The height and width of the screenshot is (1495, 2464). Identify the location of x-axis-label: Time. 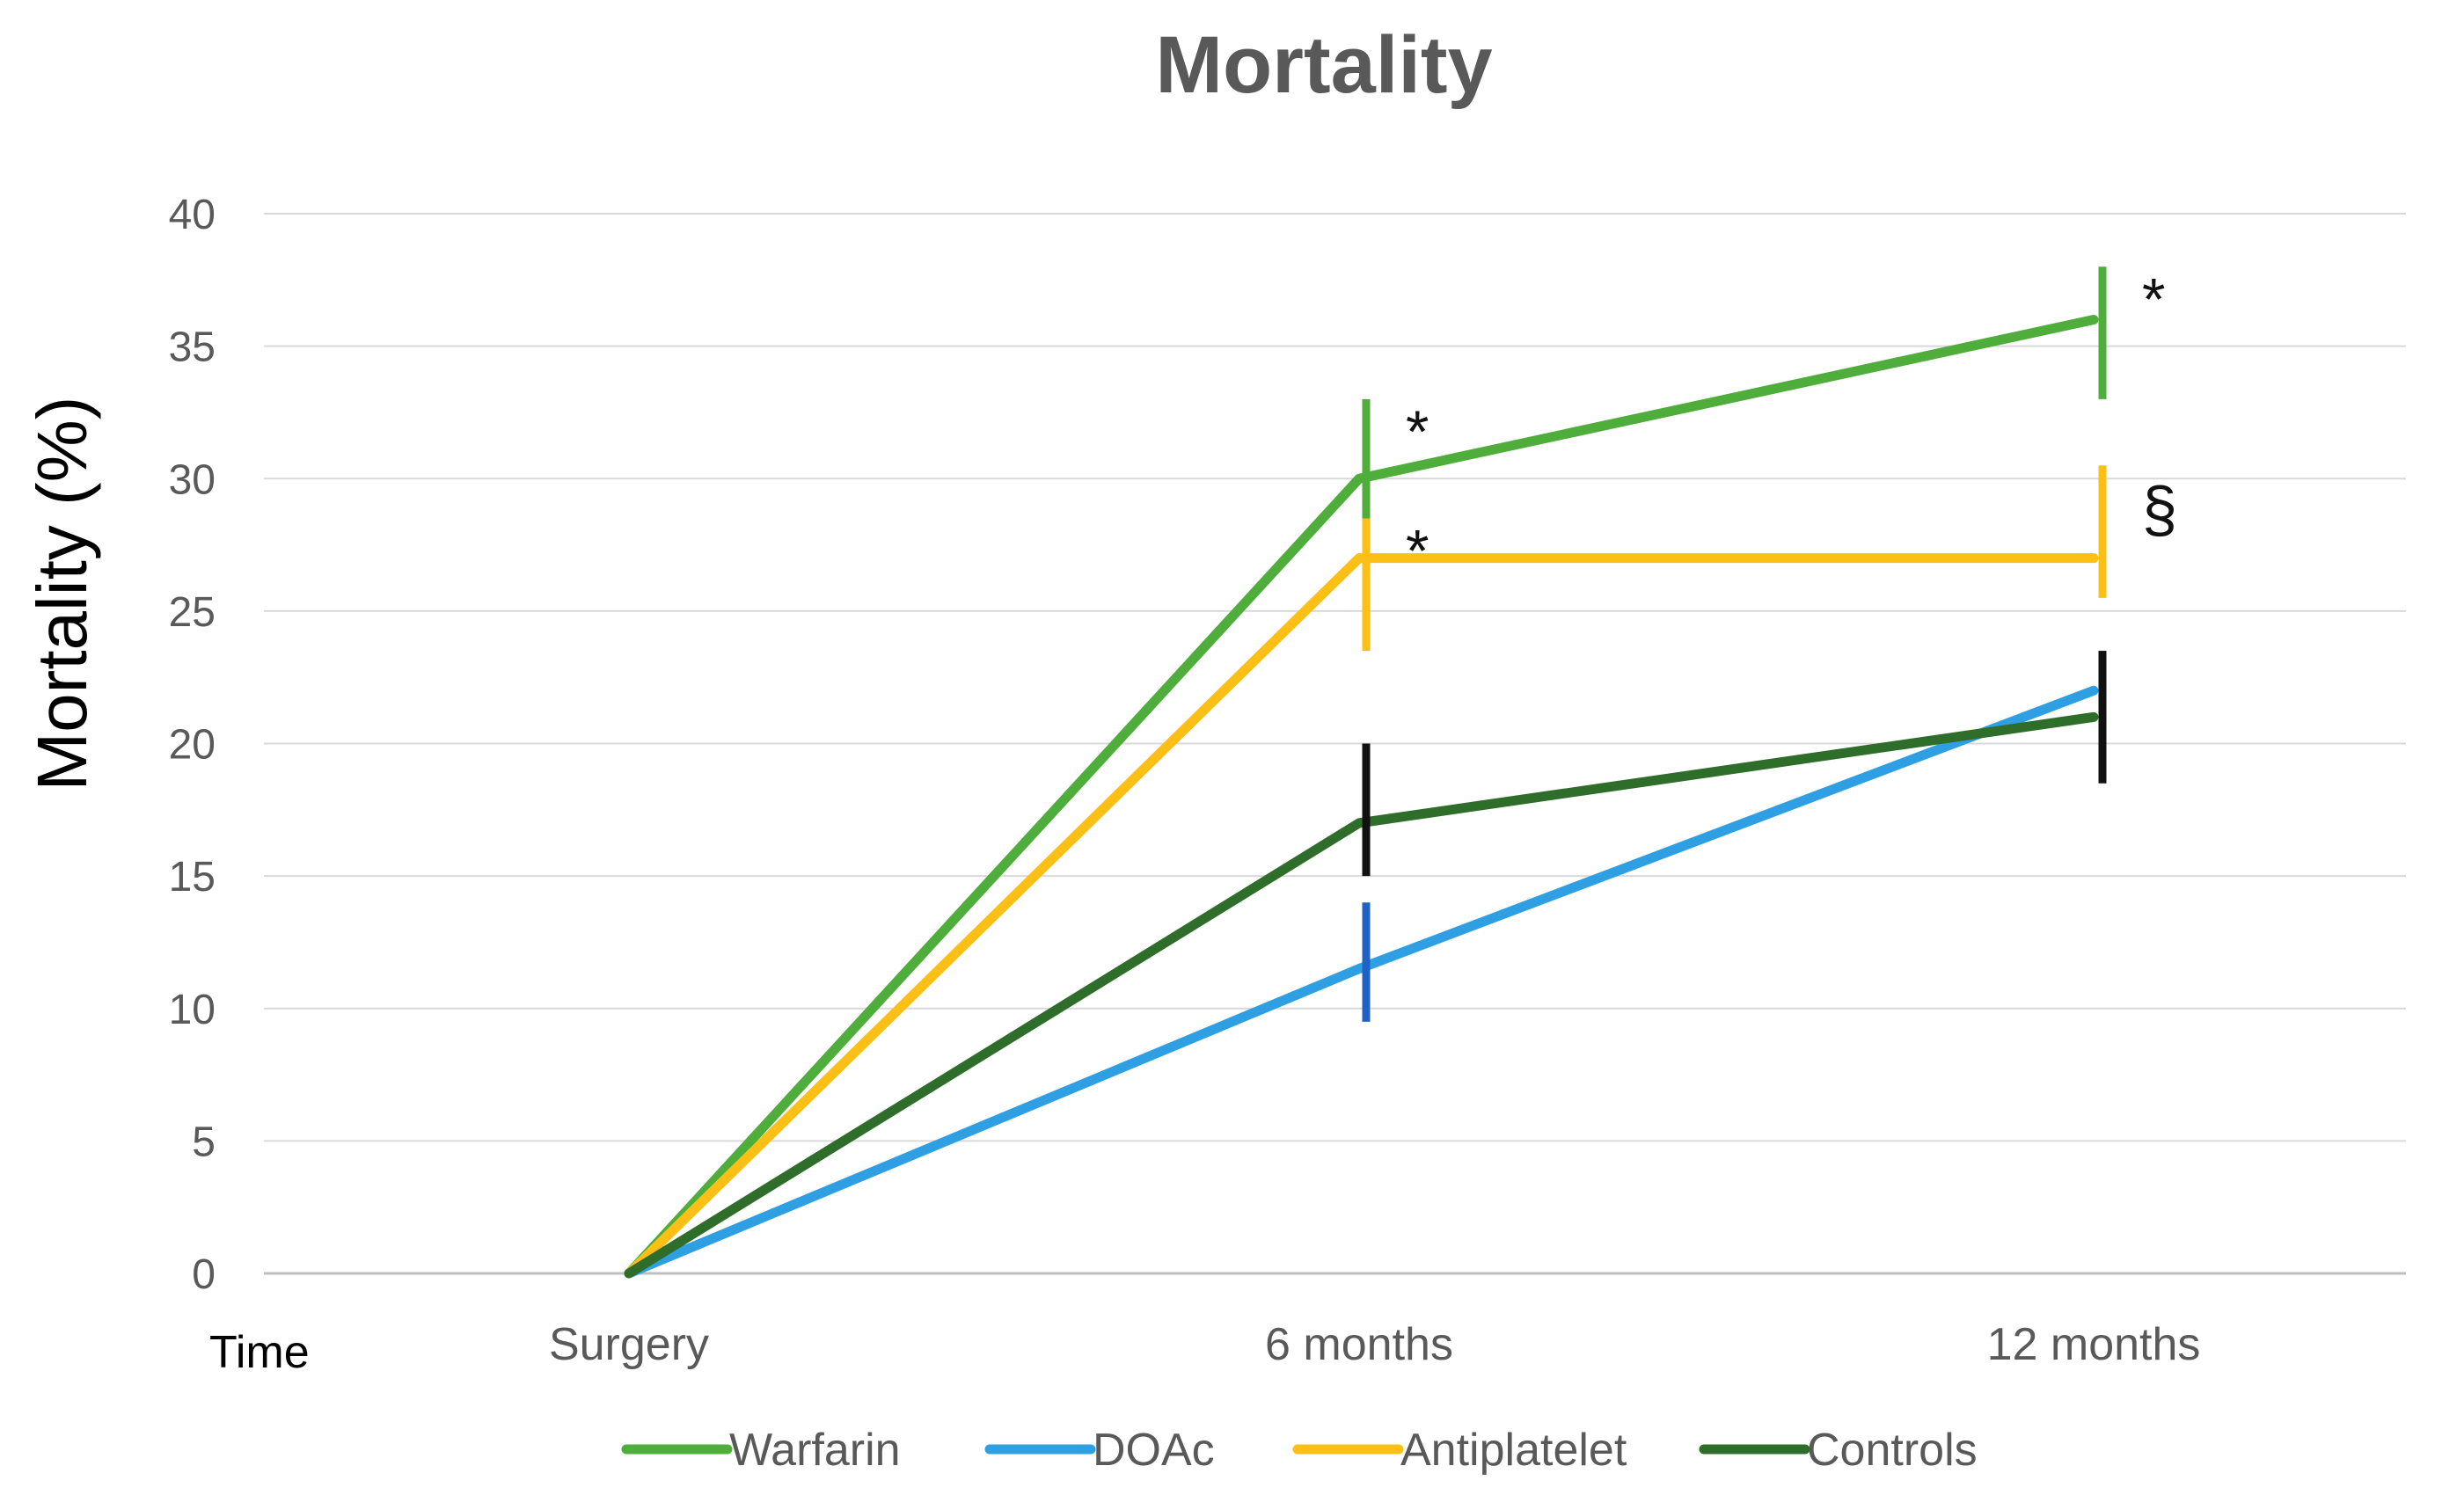
(259, 1352).